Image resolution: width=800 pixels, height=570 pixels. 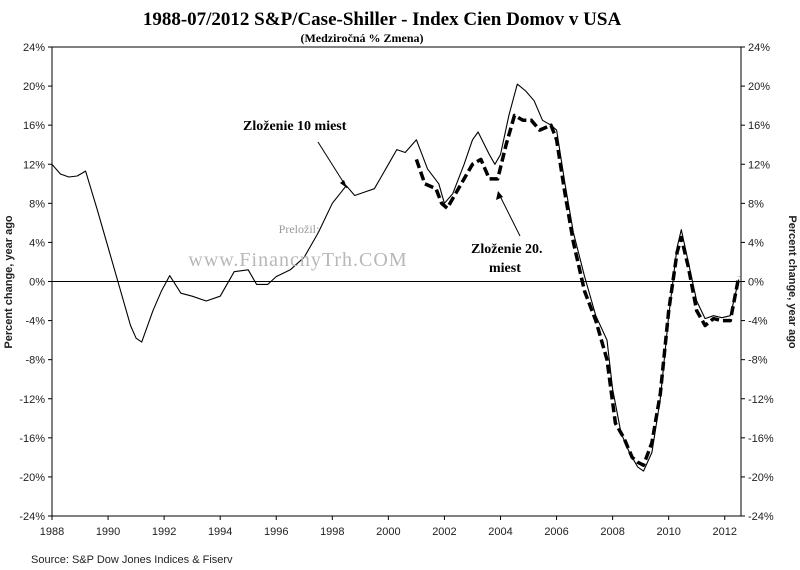 What do you see at coordinates (35, 361) in the screenshot?
I see `y-tick-label-left: -8%` at bounding box center [35, 361].